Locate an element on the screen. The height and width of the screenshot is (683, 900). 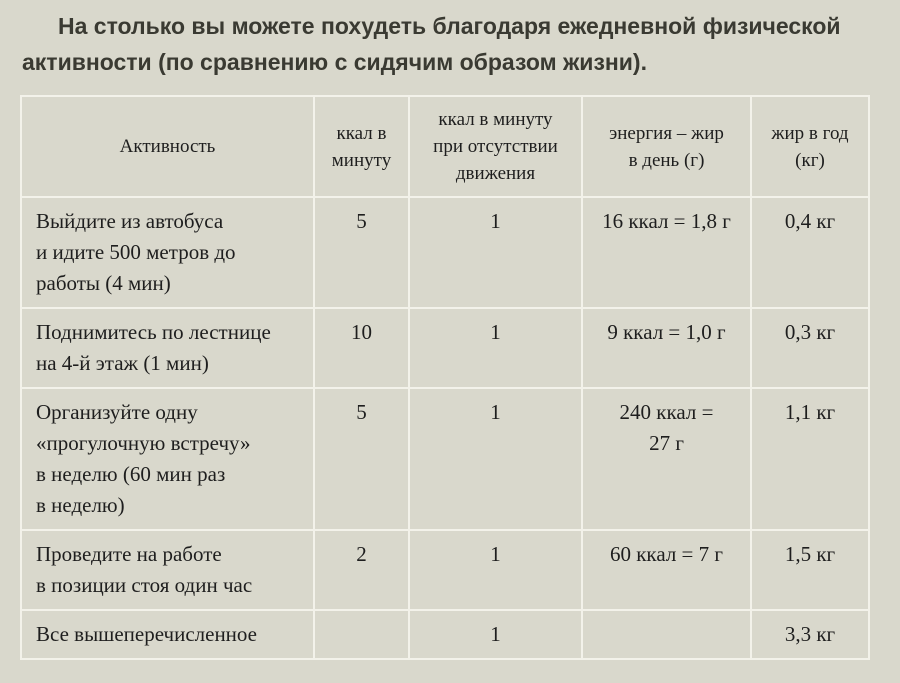
header-energy-fat-per-day: энергия – жир в день (г) is located at coordinates (666, 146).